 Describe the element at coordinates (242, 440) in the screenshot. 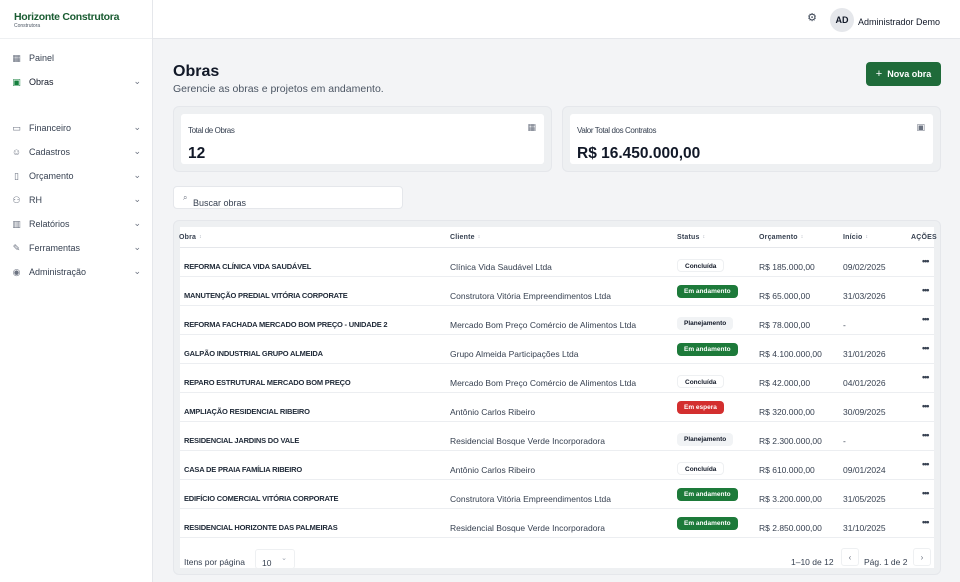

I see `obra-name: RESIDENCIAL JARDINS DO VALE` at that location.